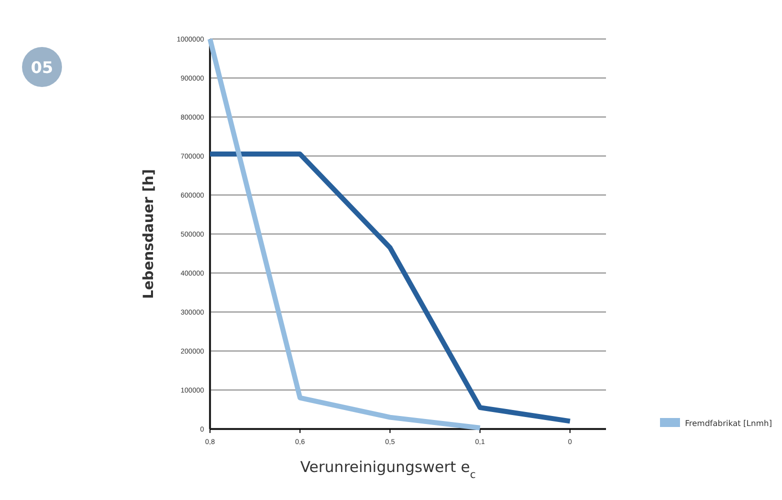 The height and width of the screenshot is (500, 782). I want to click on legend-label: Fremdfabrikat [Lnmh], so click(728, 423).